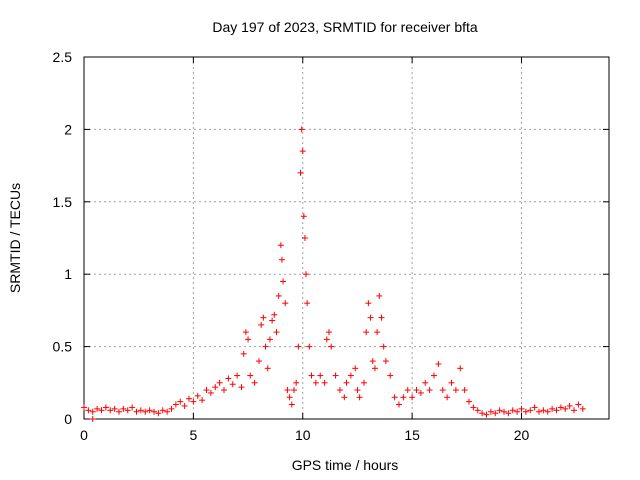 The image size is (640, 480). Describe the element at coordinates (412, 435) in the screenshot. I see `x-tick-label: 15` at that location.